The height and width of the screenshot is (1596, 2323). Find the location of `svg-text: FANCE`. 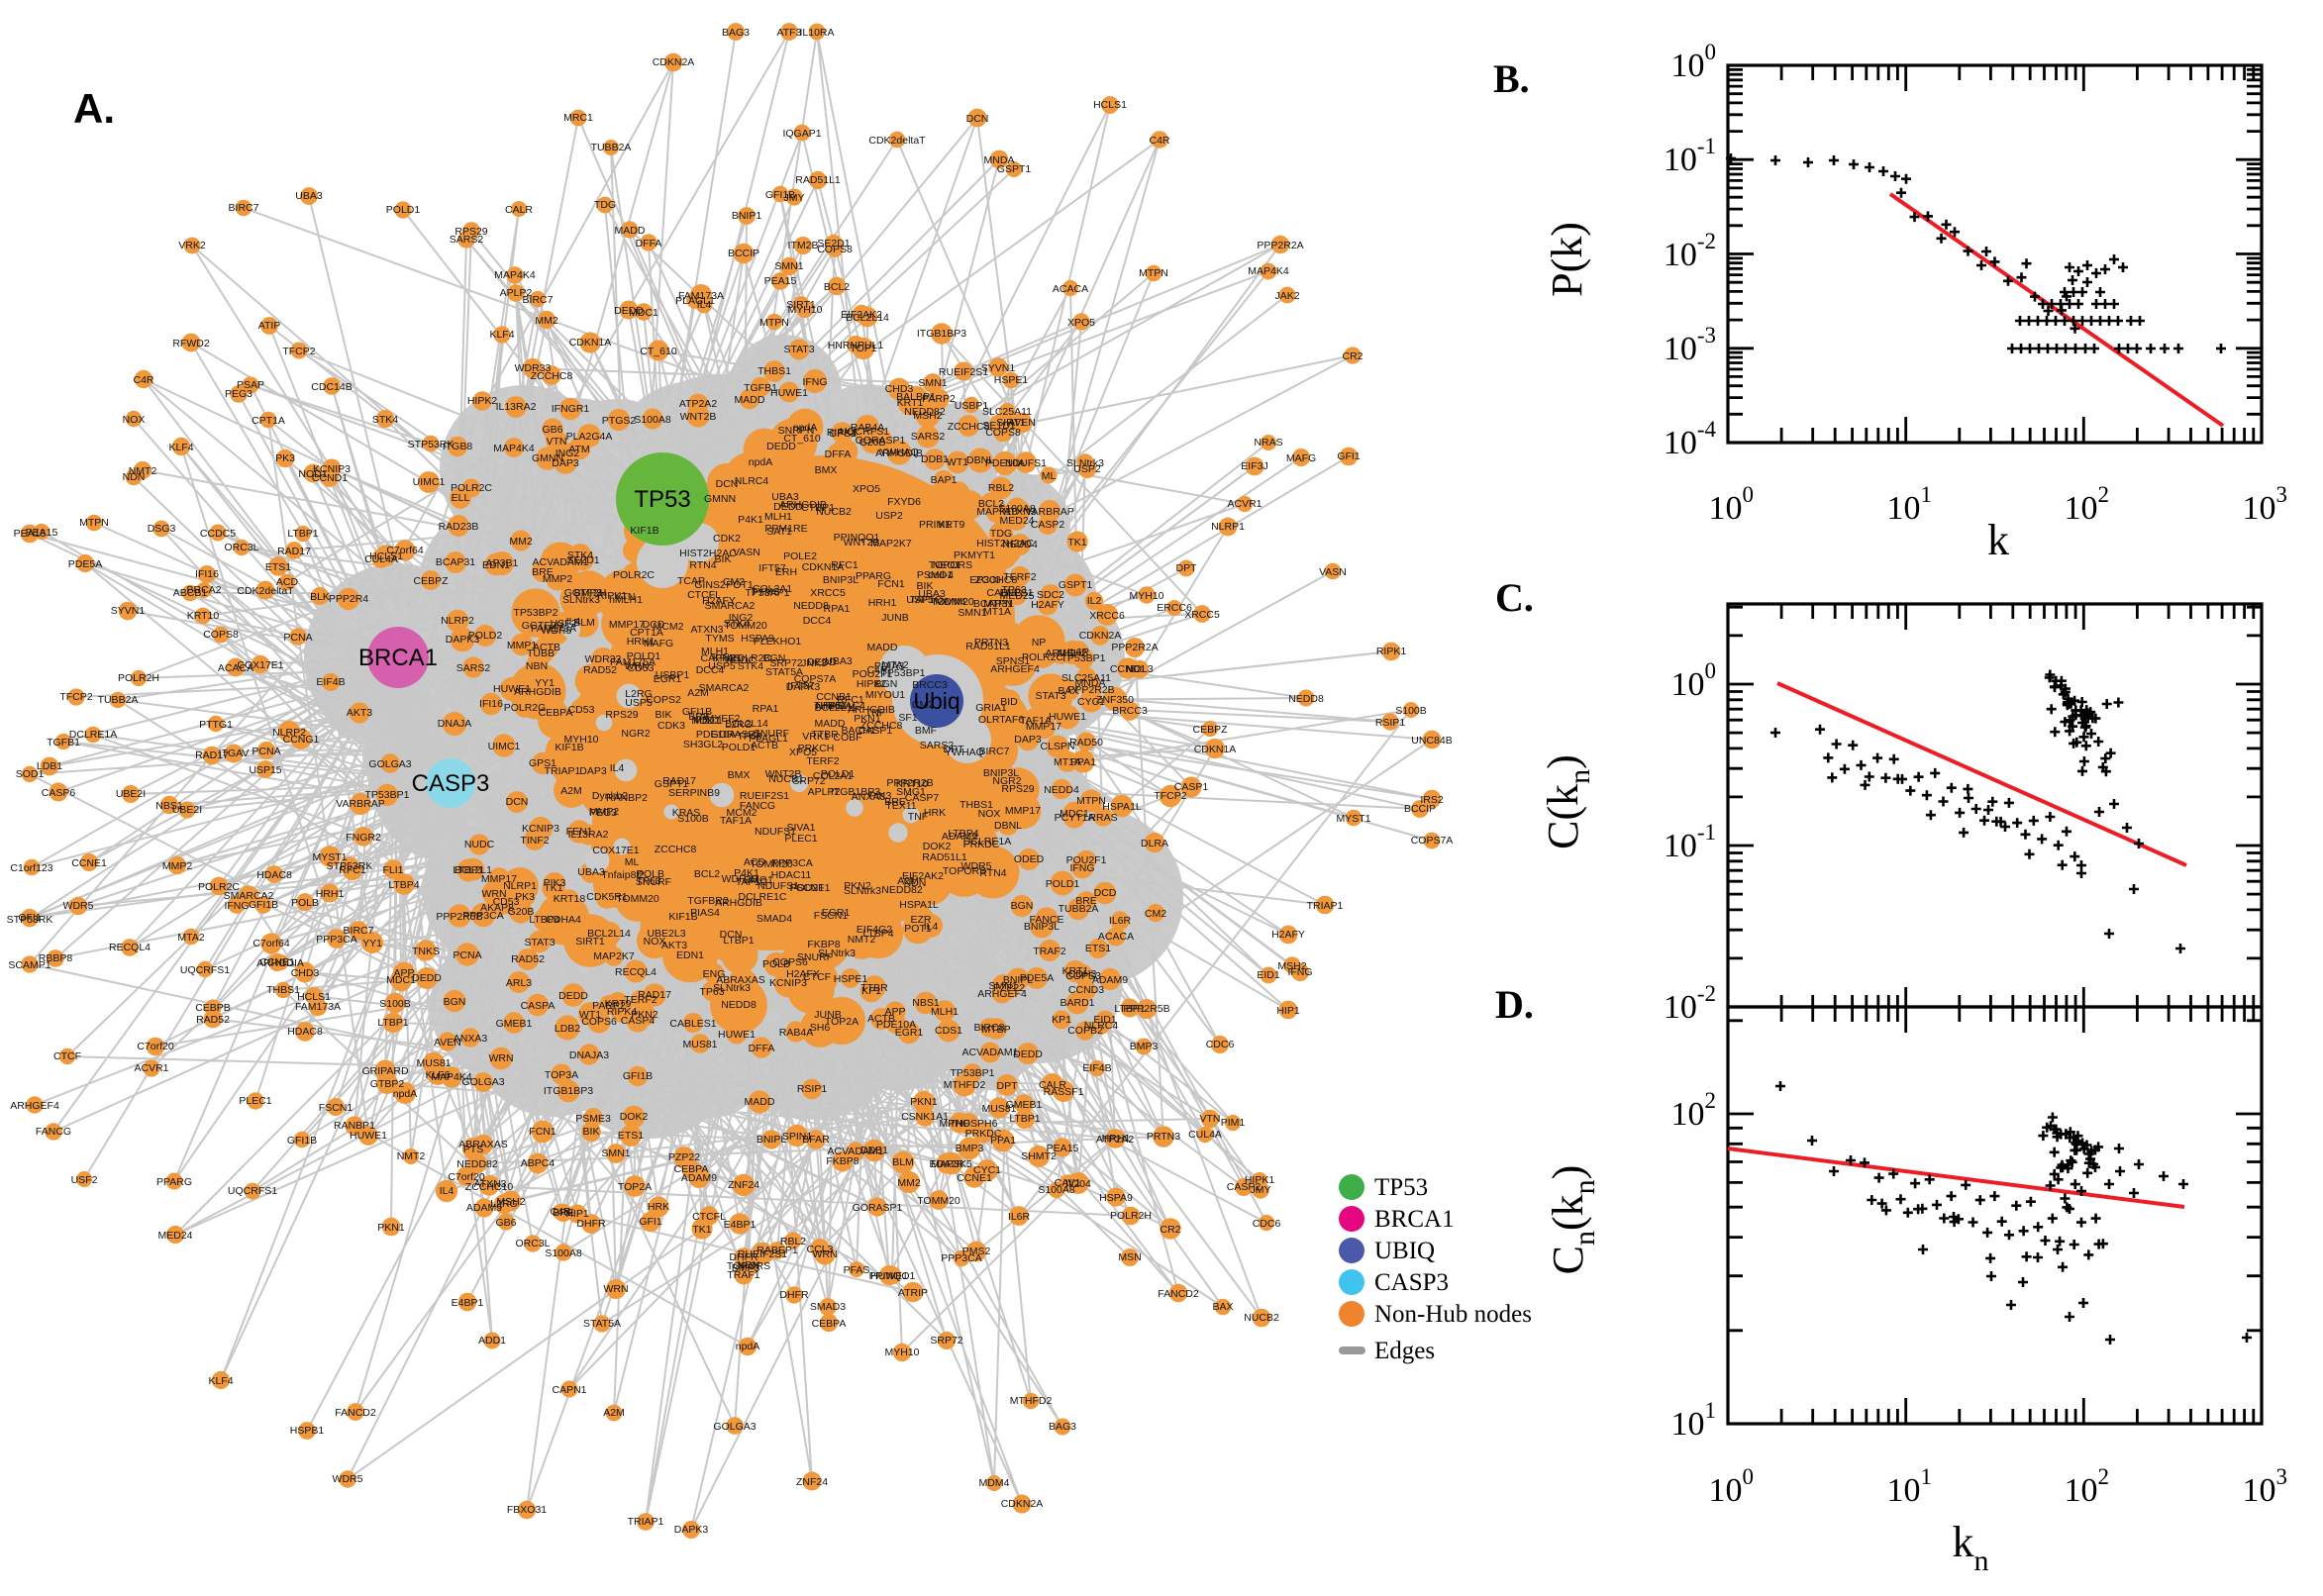

svg-text: FANCE is located at coordinates (1046, 920).